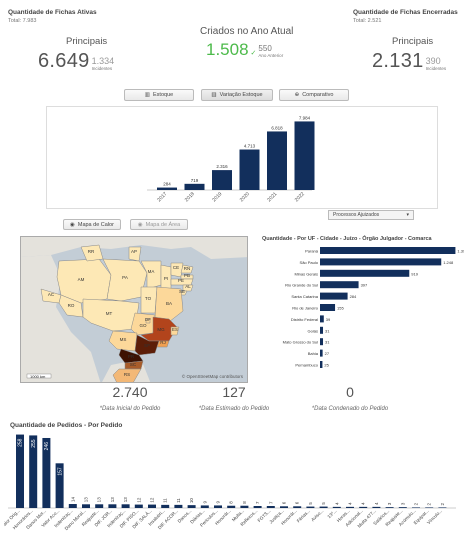 Image resolution: width=464 pixels, height=550 pixels. Describe the element at coordinates (301, 285) in the screenshot. I see `state-bar-label: Rio Grande do Sul` at that location.